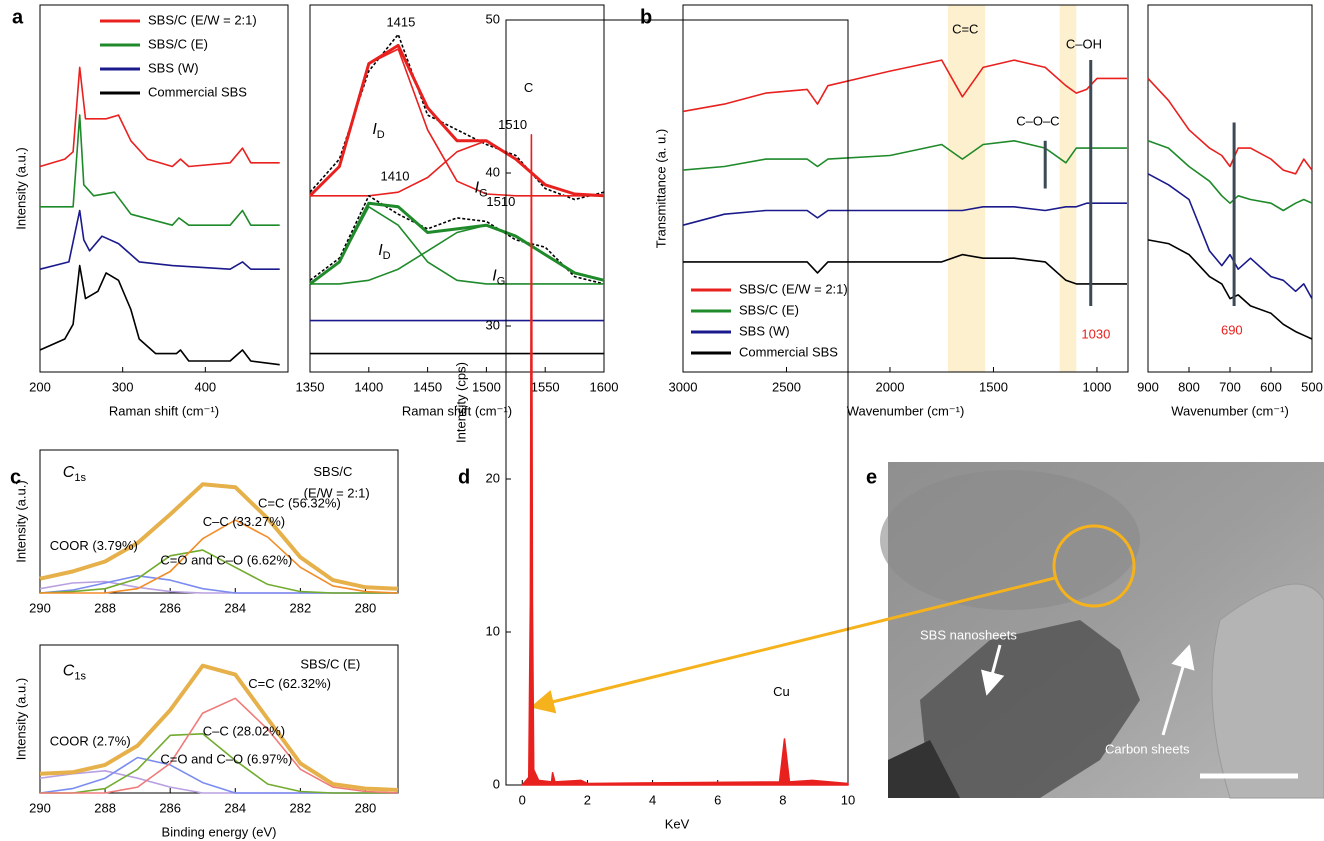 The image size is (1324, 841). Describe the element at coordinates (173, 67) in the screenshot. I see `legend-label: SBS (W)` at that location.